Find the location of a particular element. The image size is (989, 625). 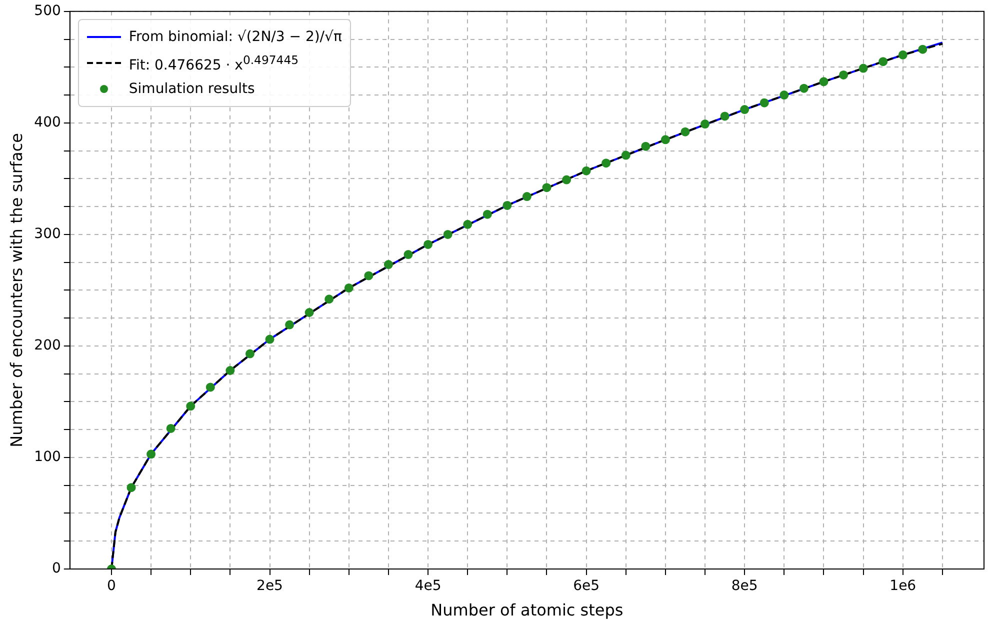

y-tick-label: 0 is located at coordinates (56, 568).